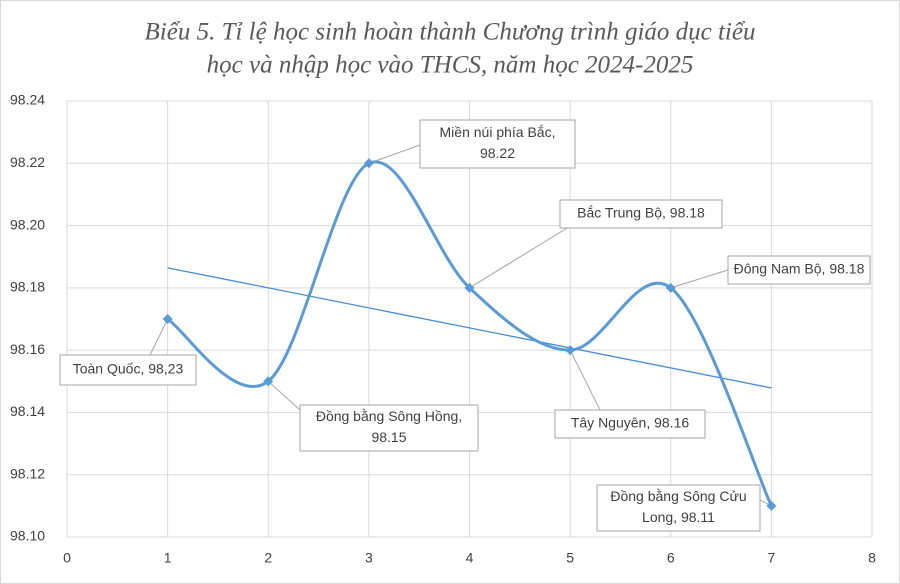  I want to click on annotation: Tây Nguyên, 98.16, so click(630, 423).